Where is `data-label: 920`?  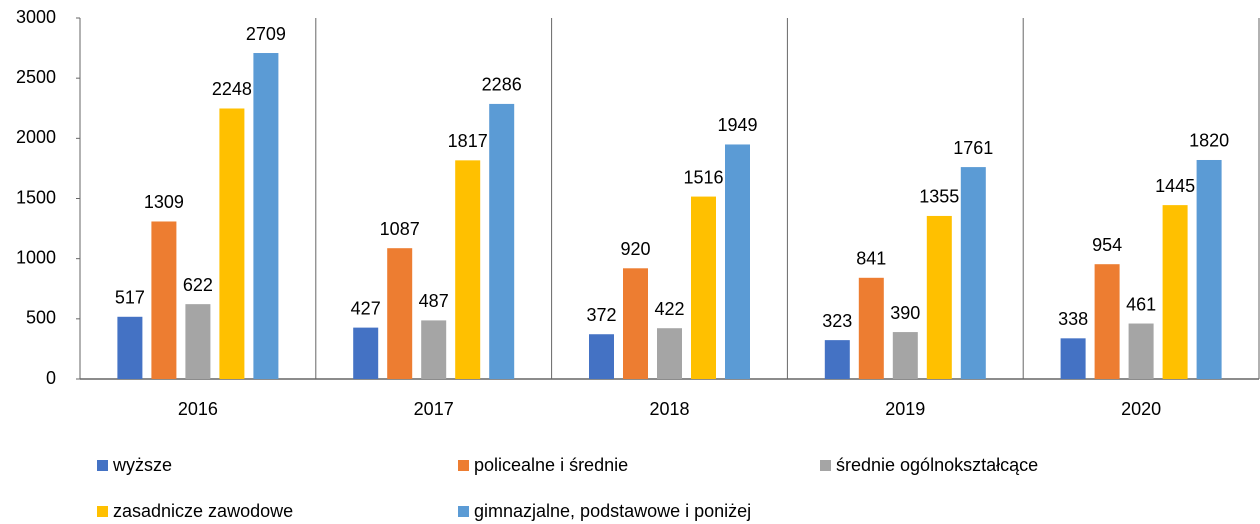
data-label: 920 is located at coordinates (635, 249).